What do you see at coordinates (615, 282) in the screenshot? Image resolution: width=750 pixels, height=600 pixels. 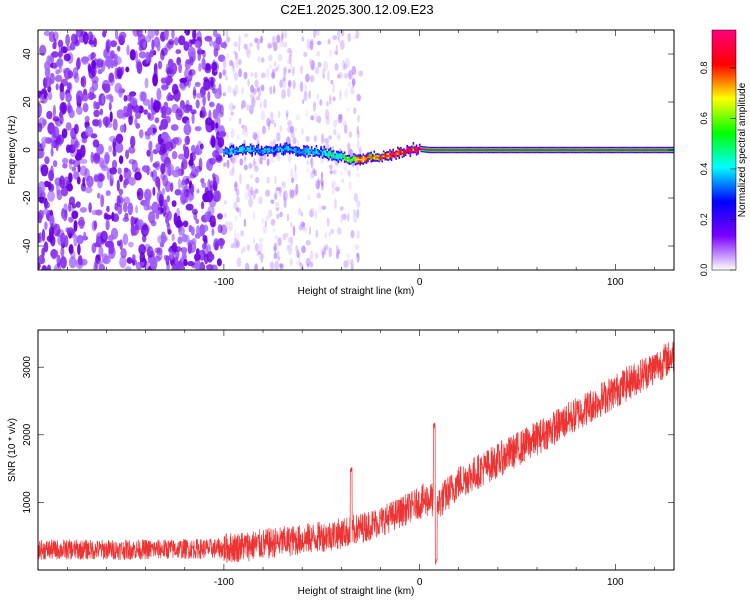 I see `spectrogram-x-tick-label: 100` at bounding box center [615, 282].